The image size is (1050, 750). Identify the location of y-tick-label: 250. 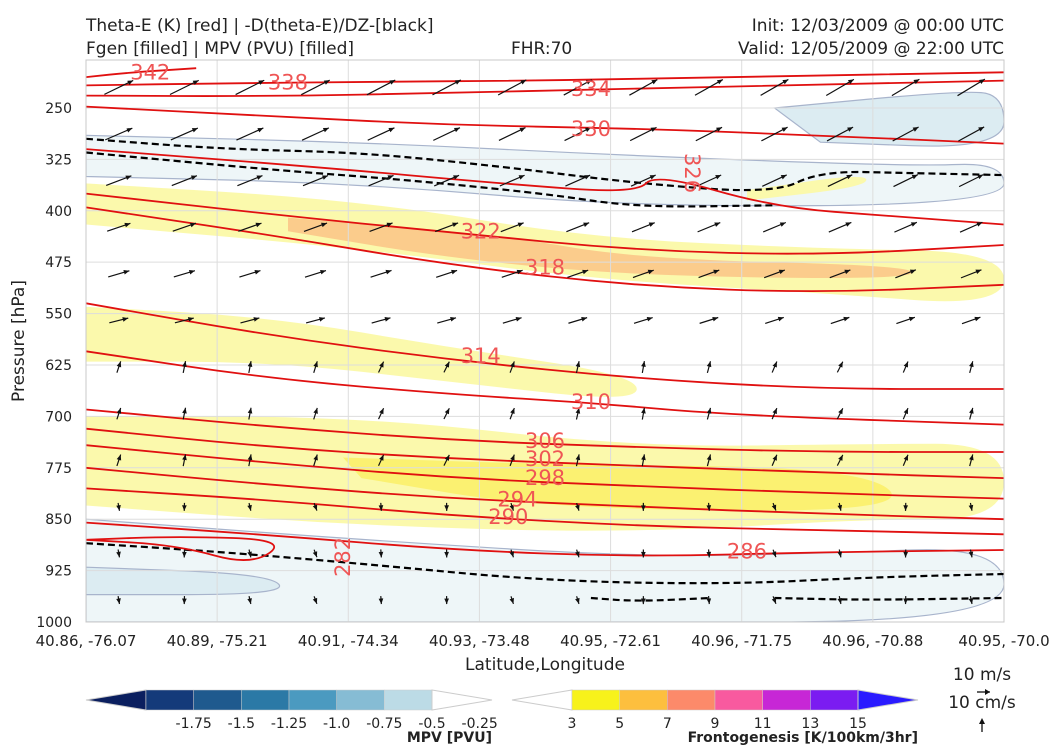
(58, 109).